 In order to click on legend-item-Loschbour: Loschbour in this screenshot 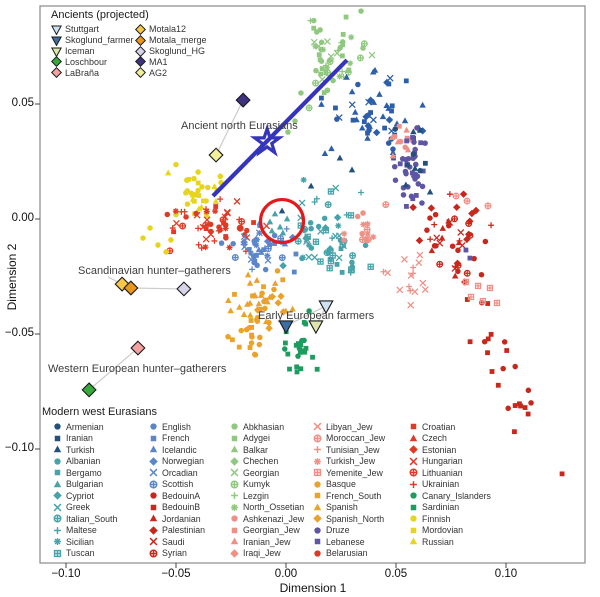, I will do `click(93, 62)`.